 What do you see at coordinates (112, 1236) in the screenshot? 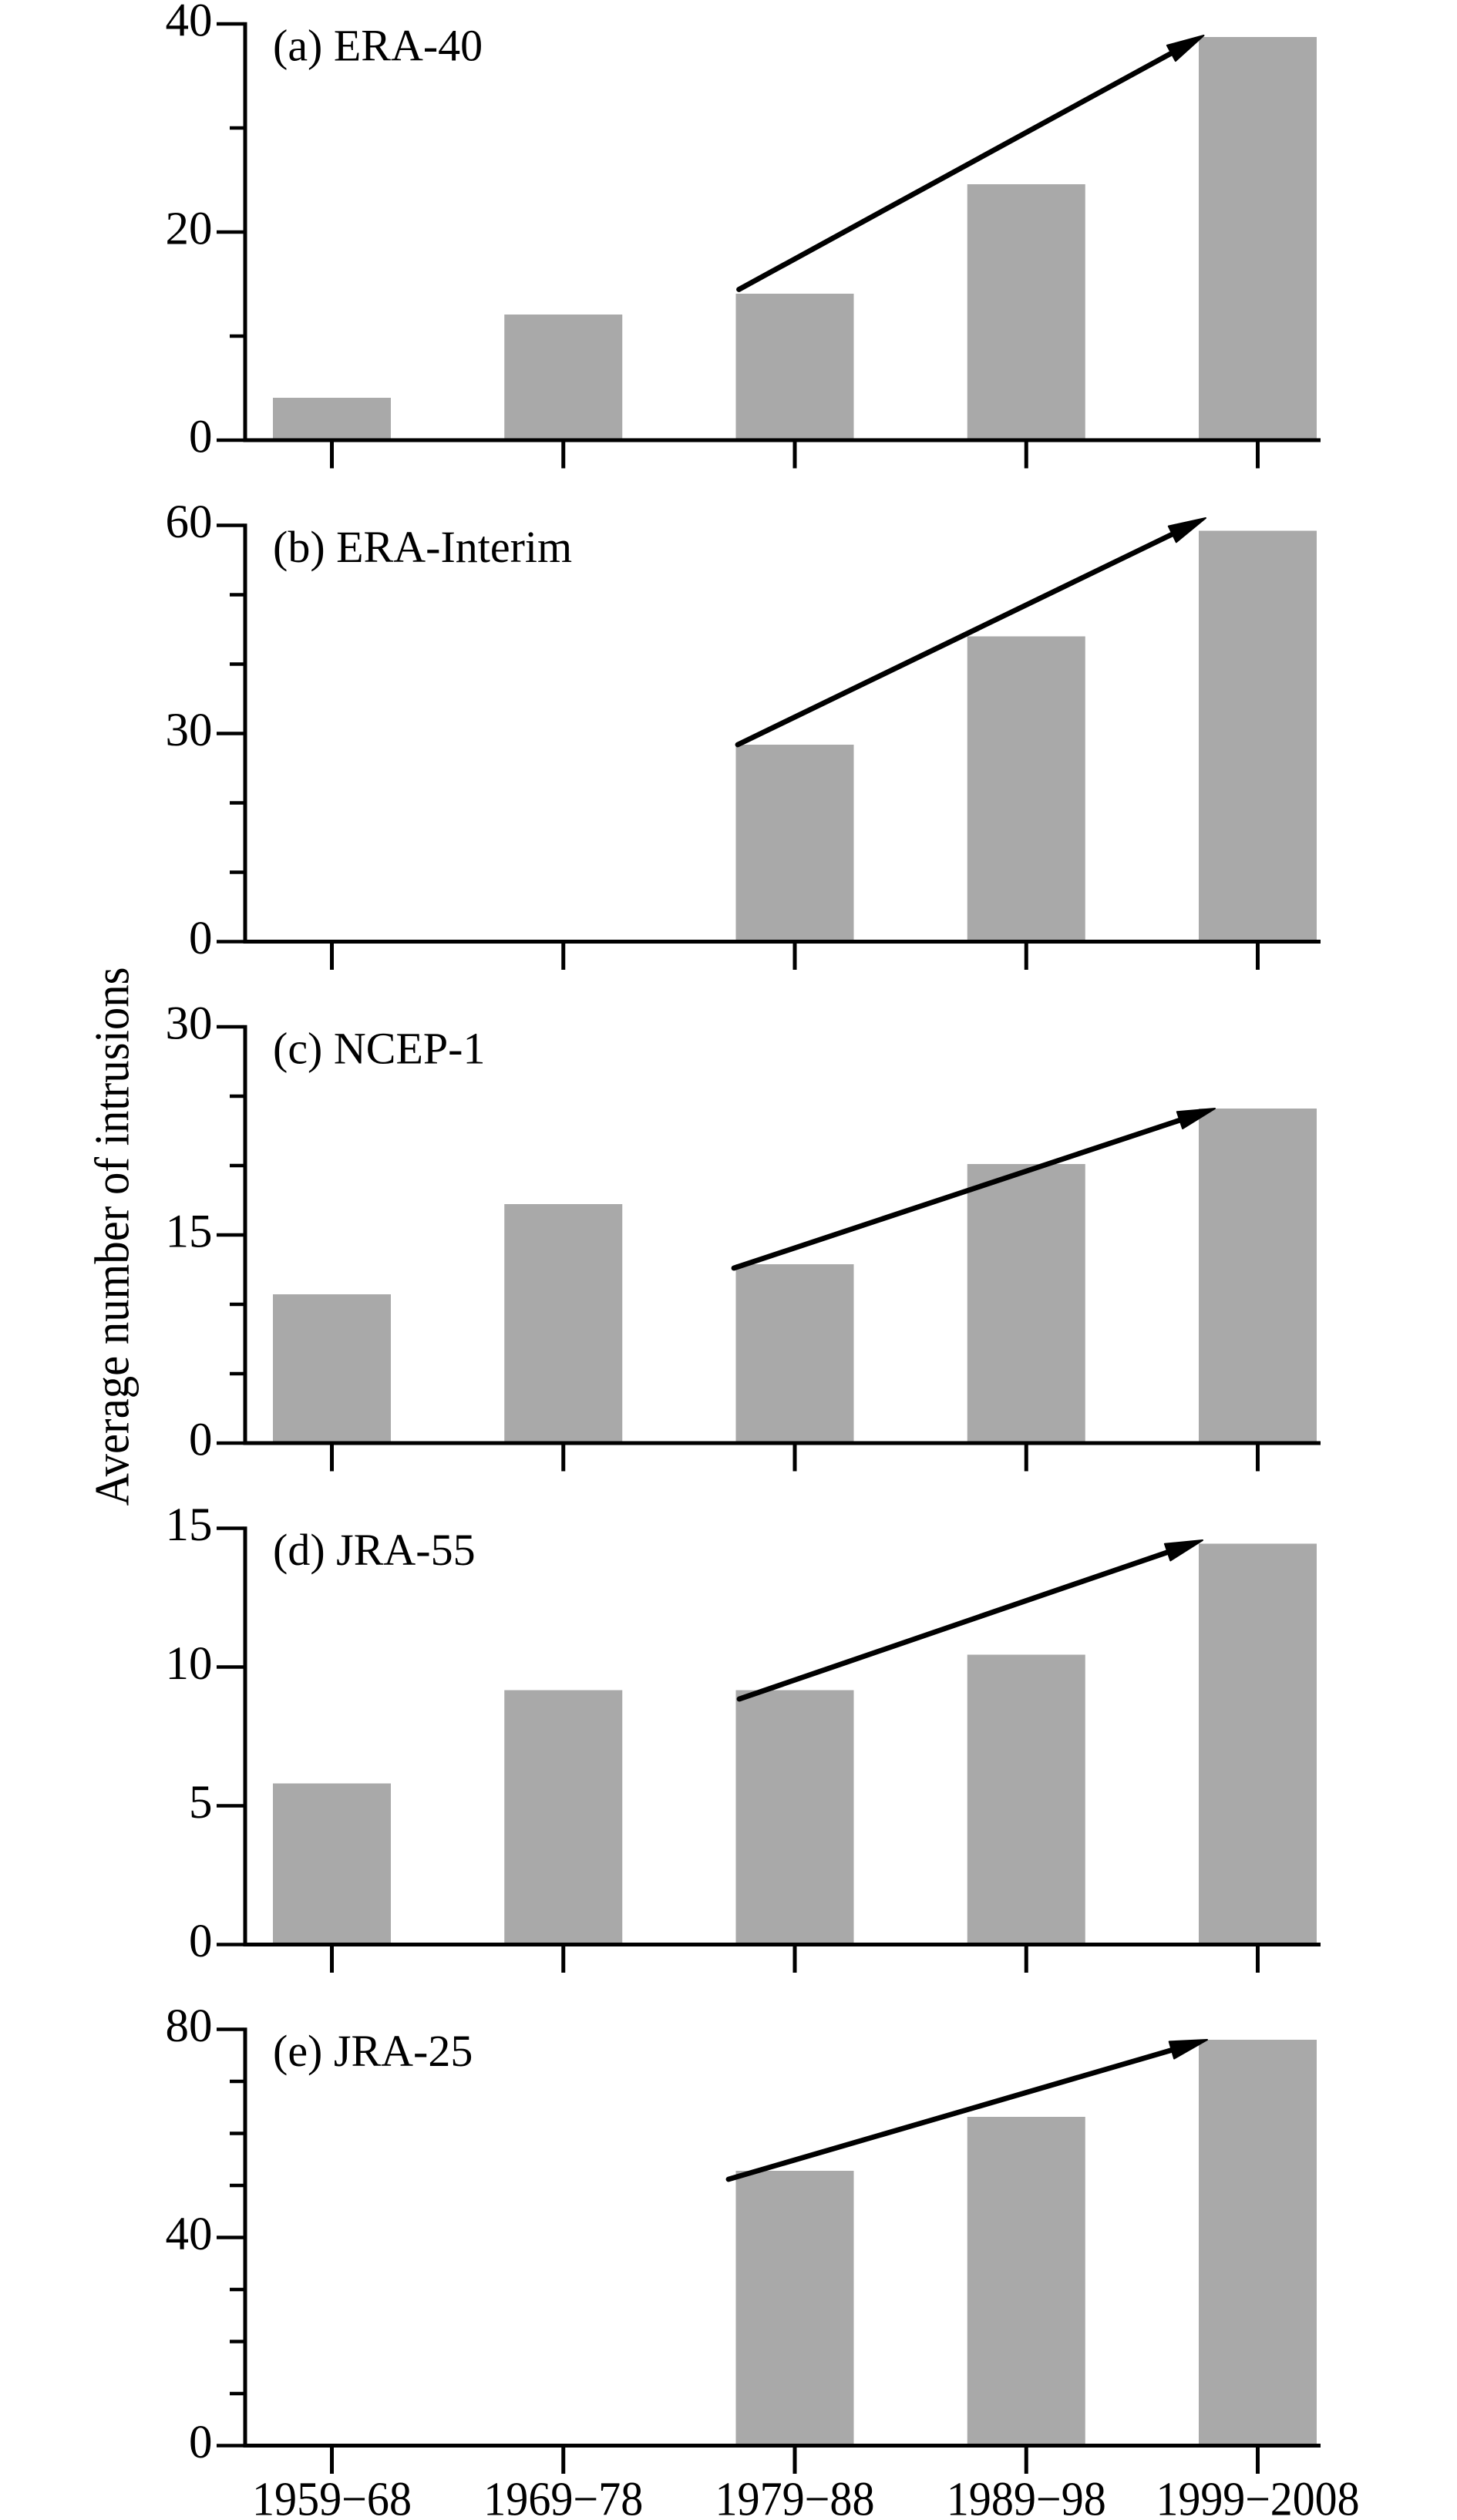
I see `svg-text: Average number of intrusions` at bounding box center [112, 1236].